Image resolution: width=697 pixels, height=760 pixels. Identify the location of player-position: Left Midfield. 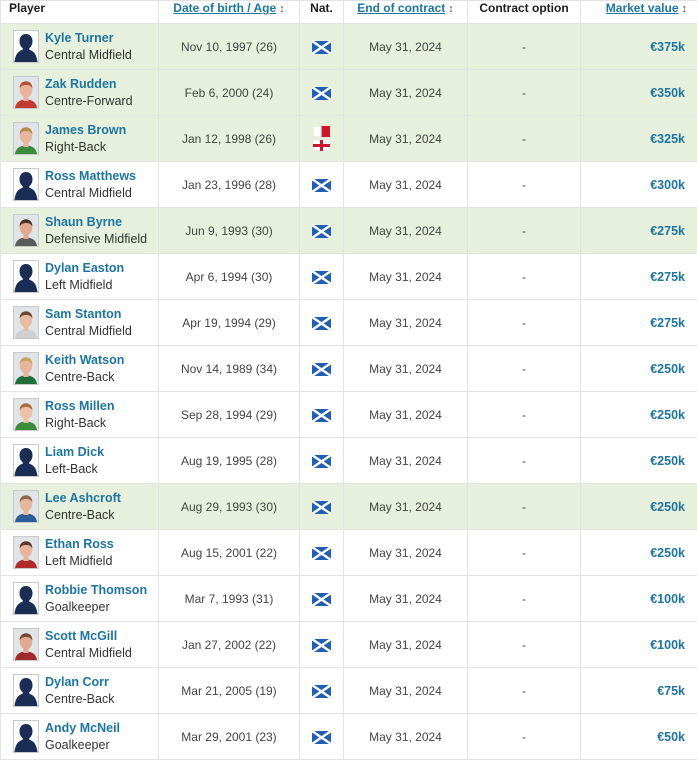
(84, 285).